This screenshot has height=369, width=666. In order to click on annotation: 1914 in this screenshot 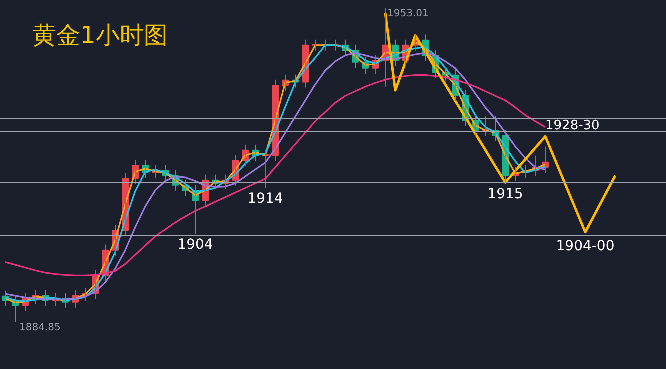, I will do `click(266, 199)`.